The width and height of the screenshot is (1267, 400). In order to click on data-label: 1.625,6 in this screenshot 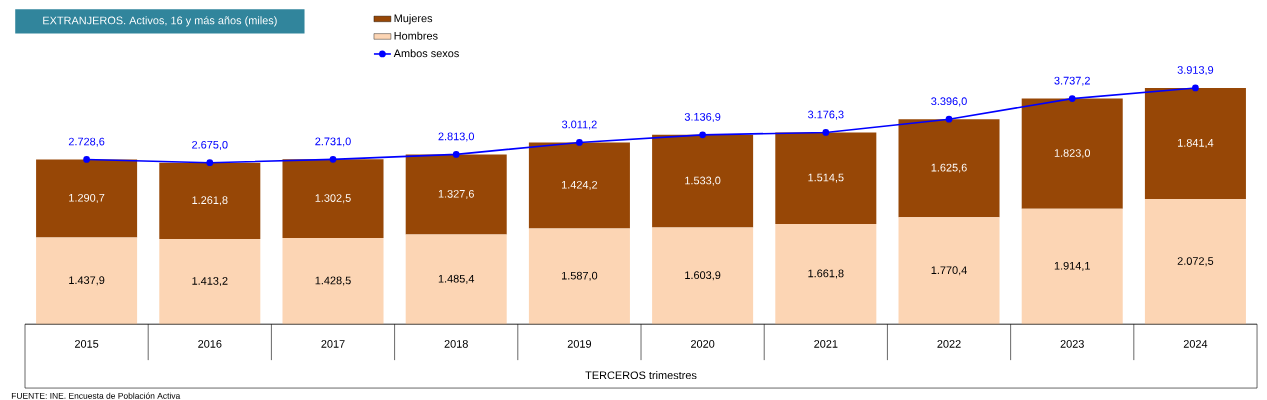, I will do `click(949, 168)`.